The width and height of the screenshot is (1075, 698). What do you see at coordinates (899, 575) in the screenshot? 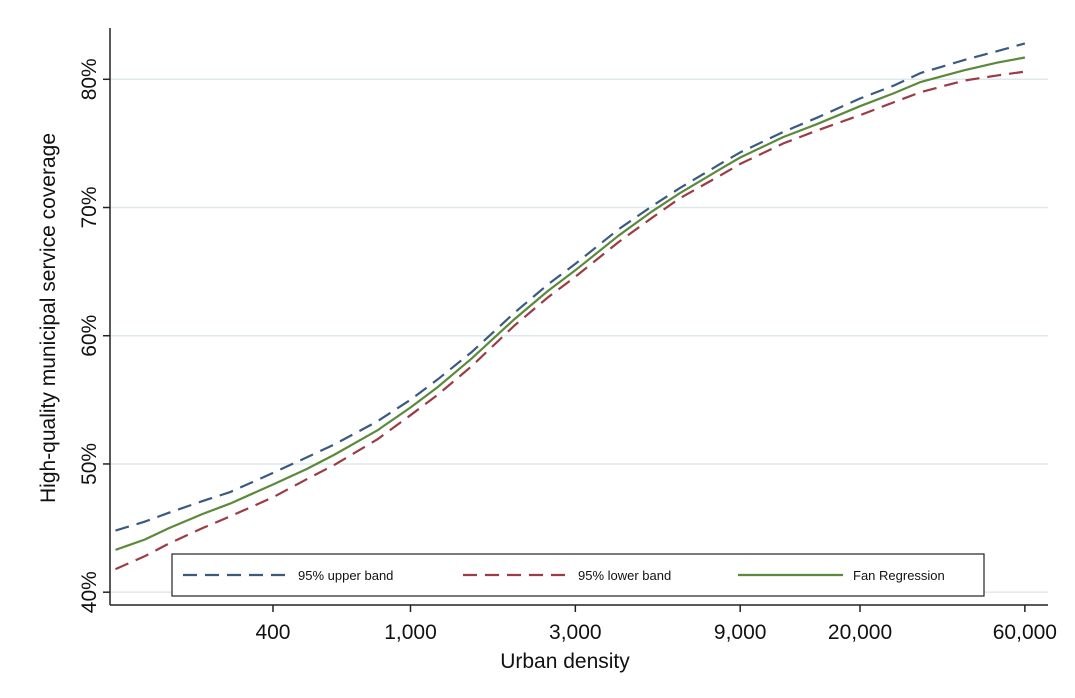
I see `legend-label-3: Fan Regression` at bounding box center [899, 575].